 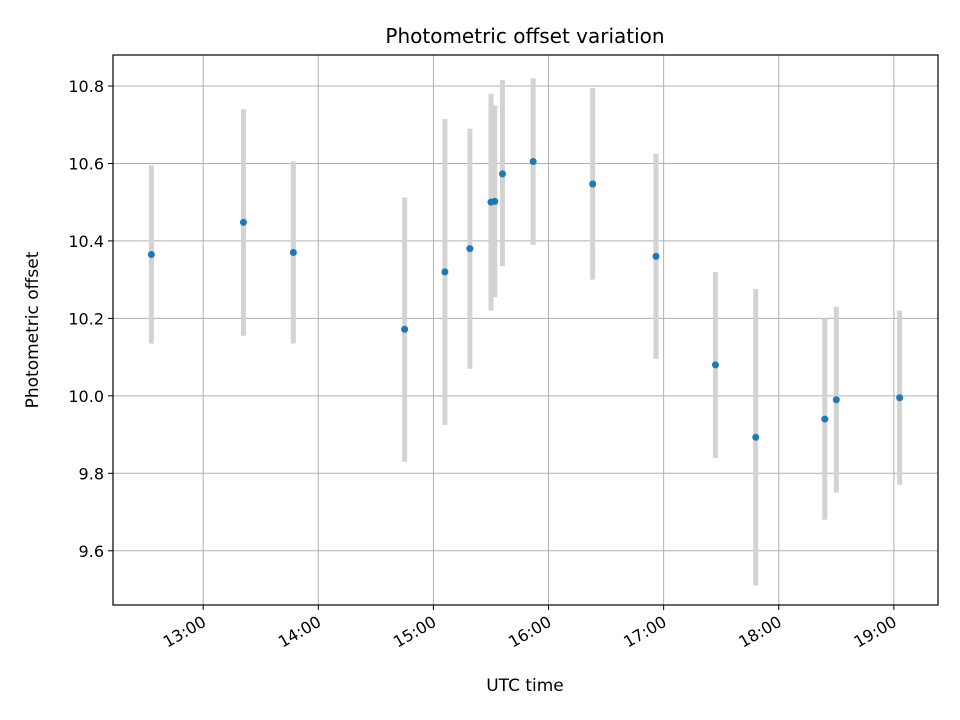 What do you see at coordinates (86, 318) in the screenshot?
I see `y-tick-label: 10.2` at bounding box center [86, 318].